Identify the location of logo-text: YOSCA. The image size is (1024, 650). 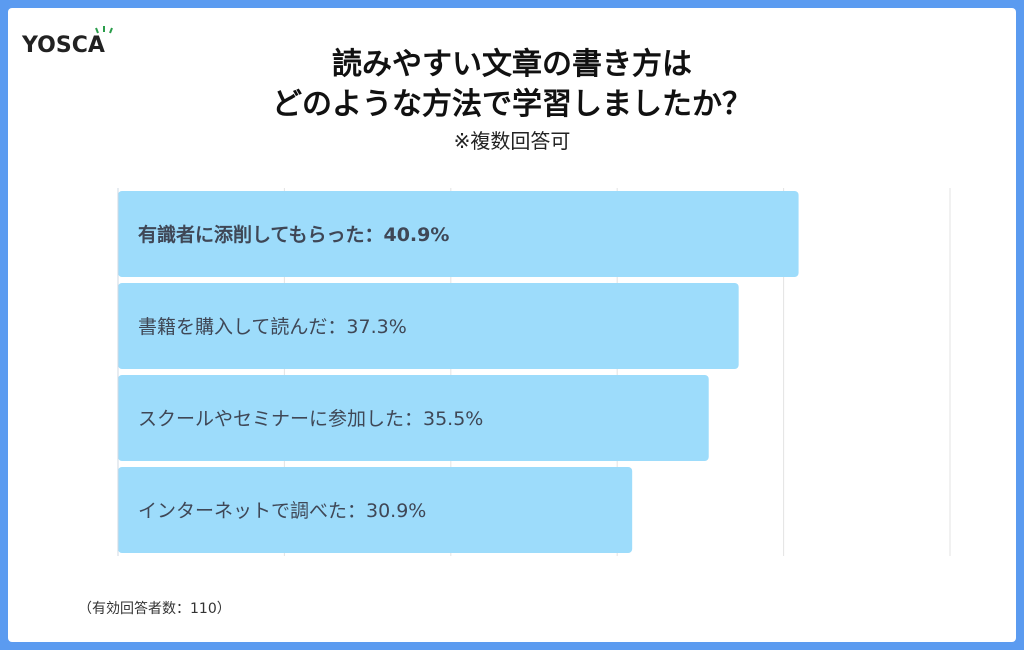
(63, 45).